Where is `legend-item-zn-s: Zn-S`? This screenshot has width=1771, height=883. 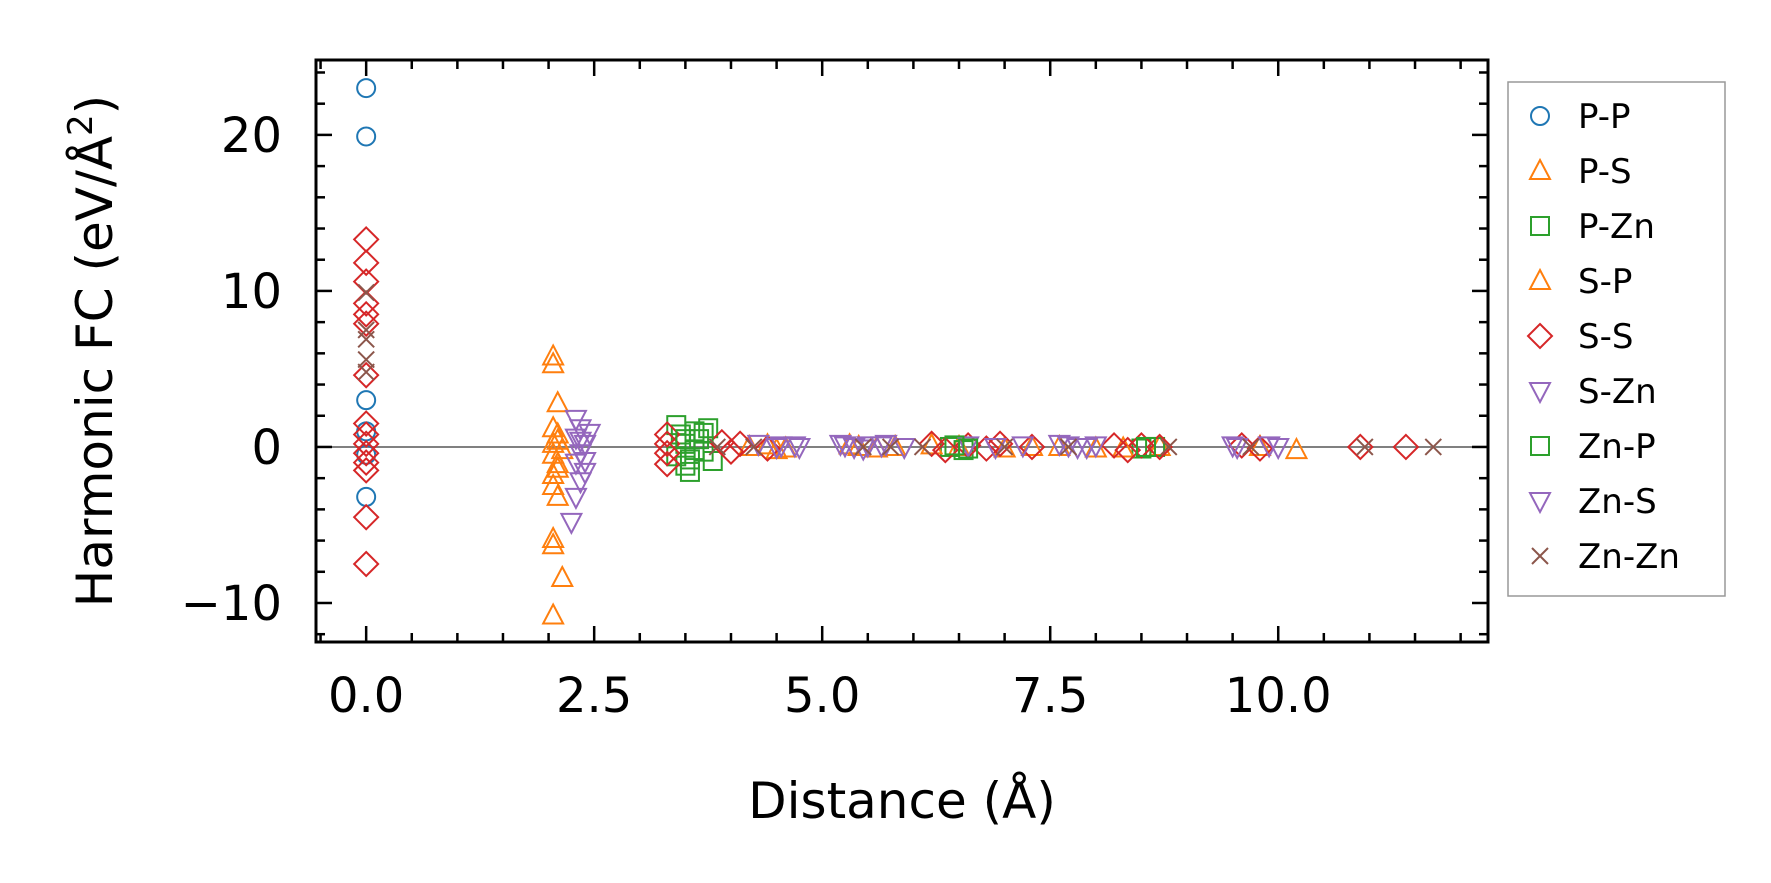
legend-item-zn-s: Zn-S is located at coordinates (1592, 502).